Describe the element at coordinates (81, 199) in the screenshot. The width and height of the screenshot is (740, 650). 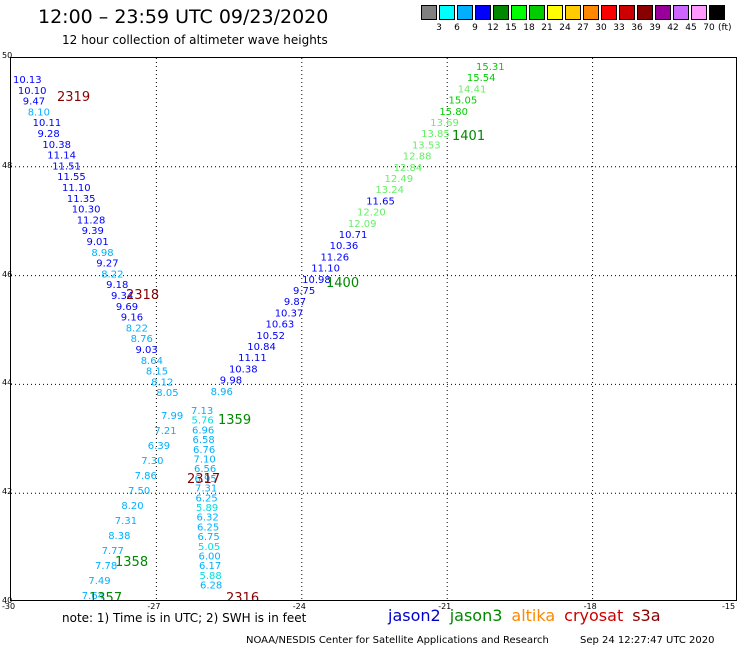
I see `wave-height-value: 11.35` at that location.